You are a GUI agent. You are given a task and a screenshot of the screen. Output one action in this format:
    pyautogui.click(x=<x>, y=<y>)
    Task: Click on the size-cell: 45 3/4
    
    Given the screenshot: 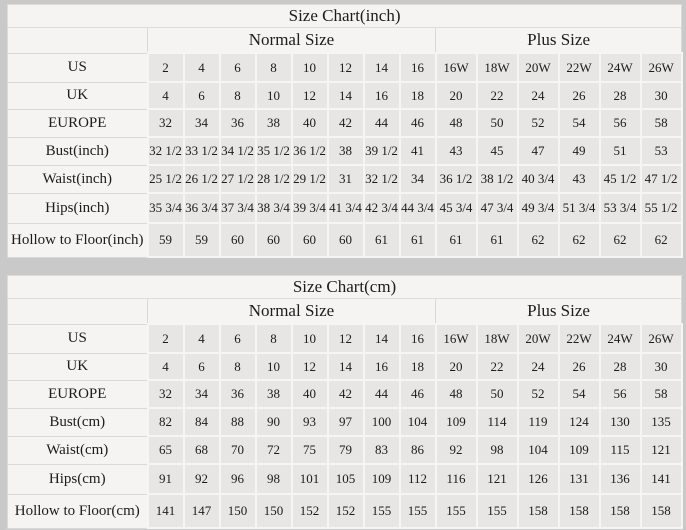 What is the action you would take?
    pyautogui.click(x=456, y=208)
    